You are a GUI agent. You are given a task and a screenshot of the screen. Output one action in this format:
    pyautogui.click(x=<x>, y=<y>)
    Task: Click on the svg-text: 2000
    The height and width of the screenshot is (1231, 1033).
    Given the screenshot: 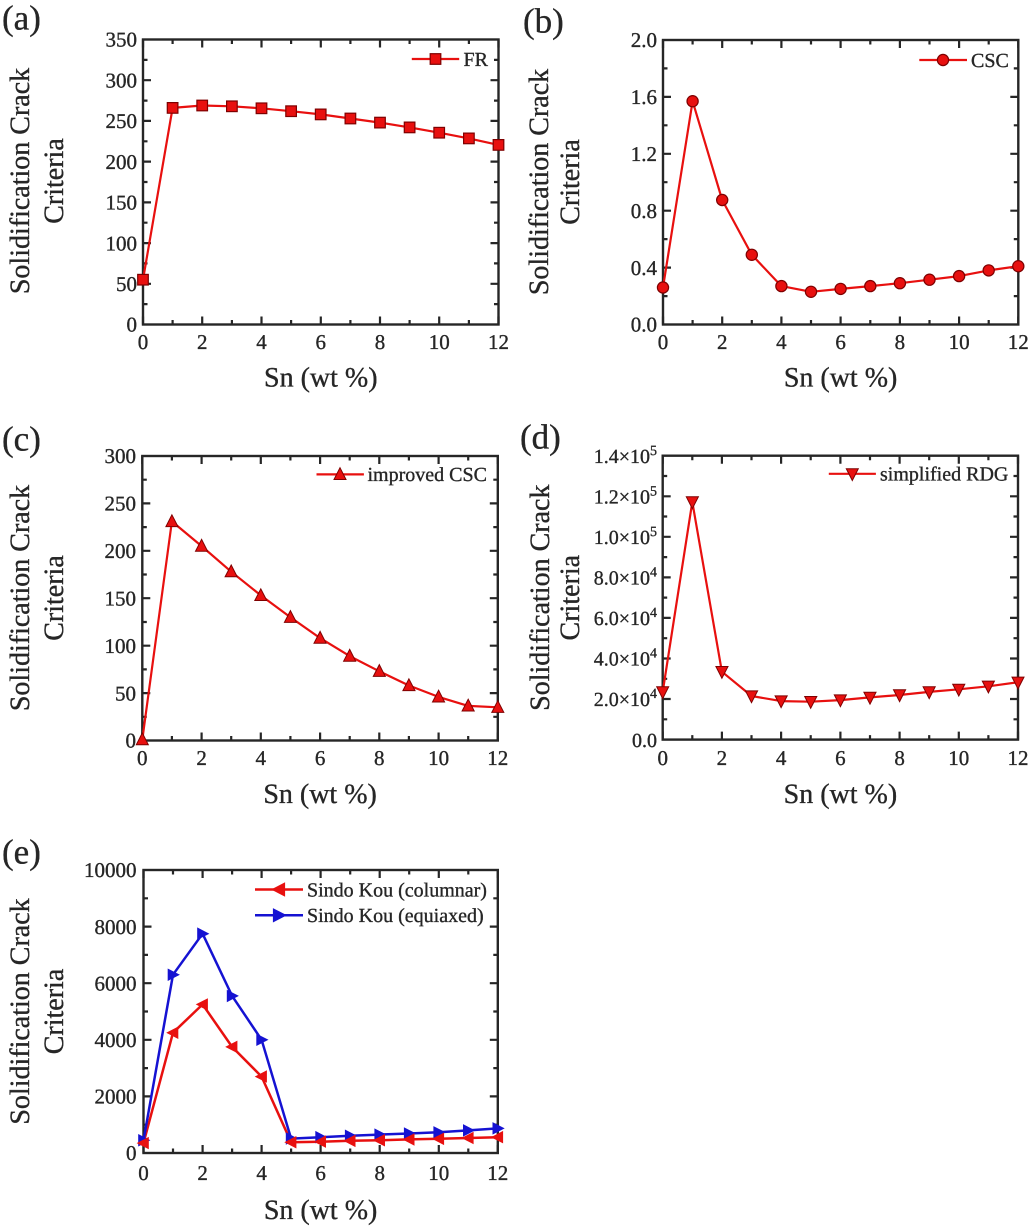 What is the action you would take?
    pyautogui.click(x=116, y=1097)
    